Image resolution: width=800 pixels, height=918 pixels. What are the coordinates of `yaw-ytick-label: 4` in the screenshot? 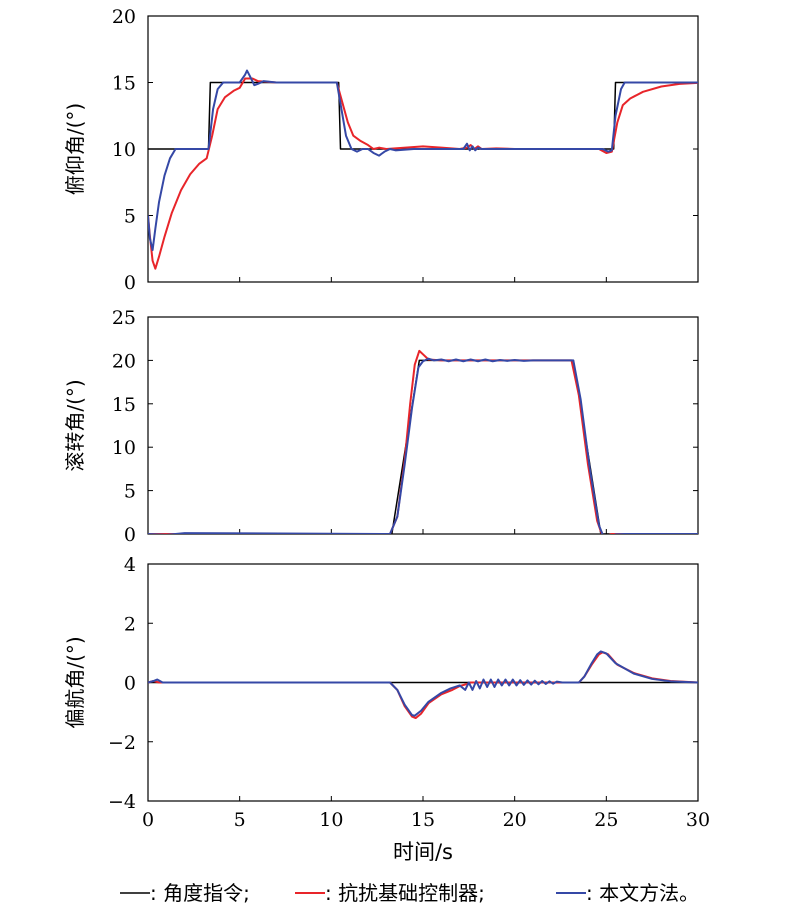 It's located at (130, 565).